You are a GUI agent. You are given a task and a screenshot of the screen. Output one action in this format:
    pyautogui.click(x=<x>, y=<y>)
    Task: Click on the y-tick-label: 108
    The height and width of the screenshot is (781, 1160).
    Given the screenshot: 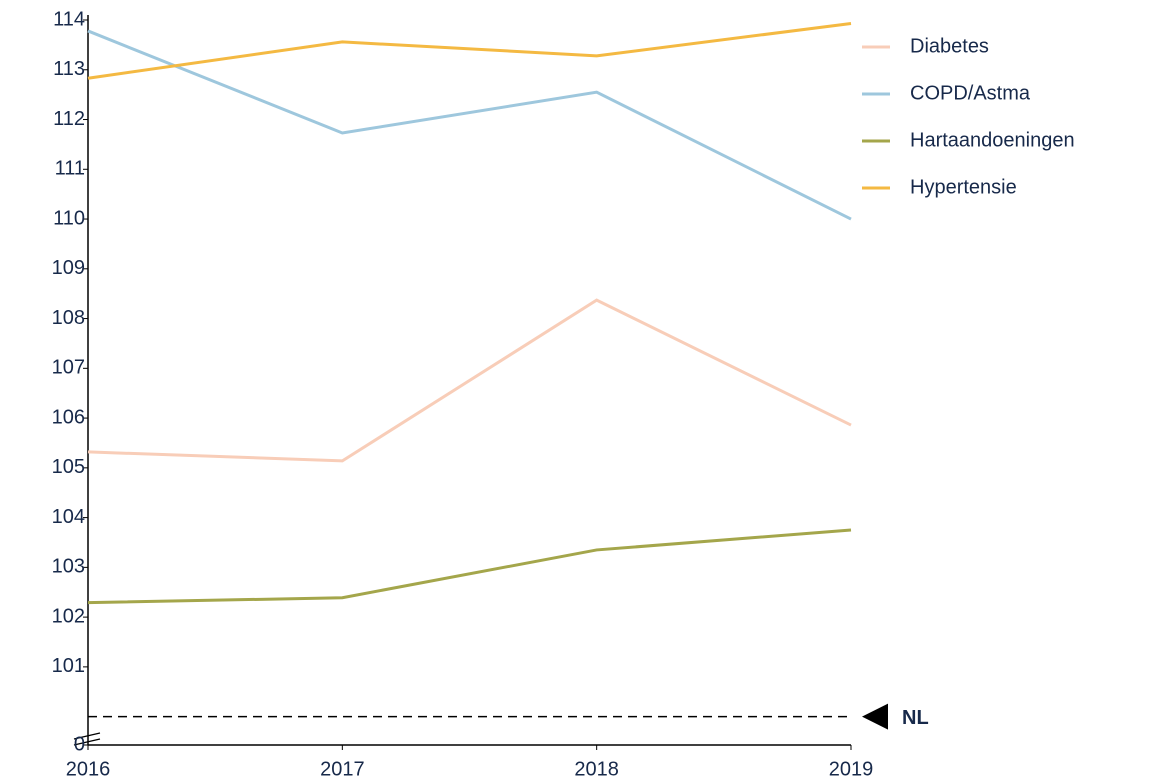 What is the action you would take?
    pyautogui.click(x=68, y=318)
    